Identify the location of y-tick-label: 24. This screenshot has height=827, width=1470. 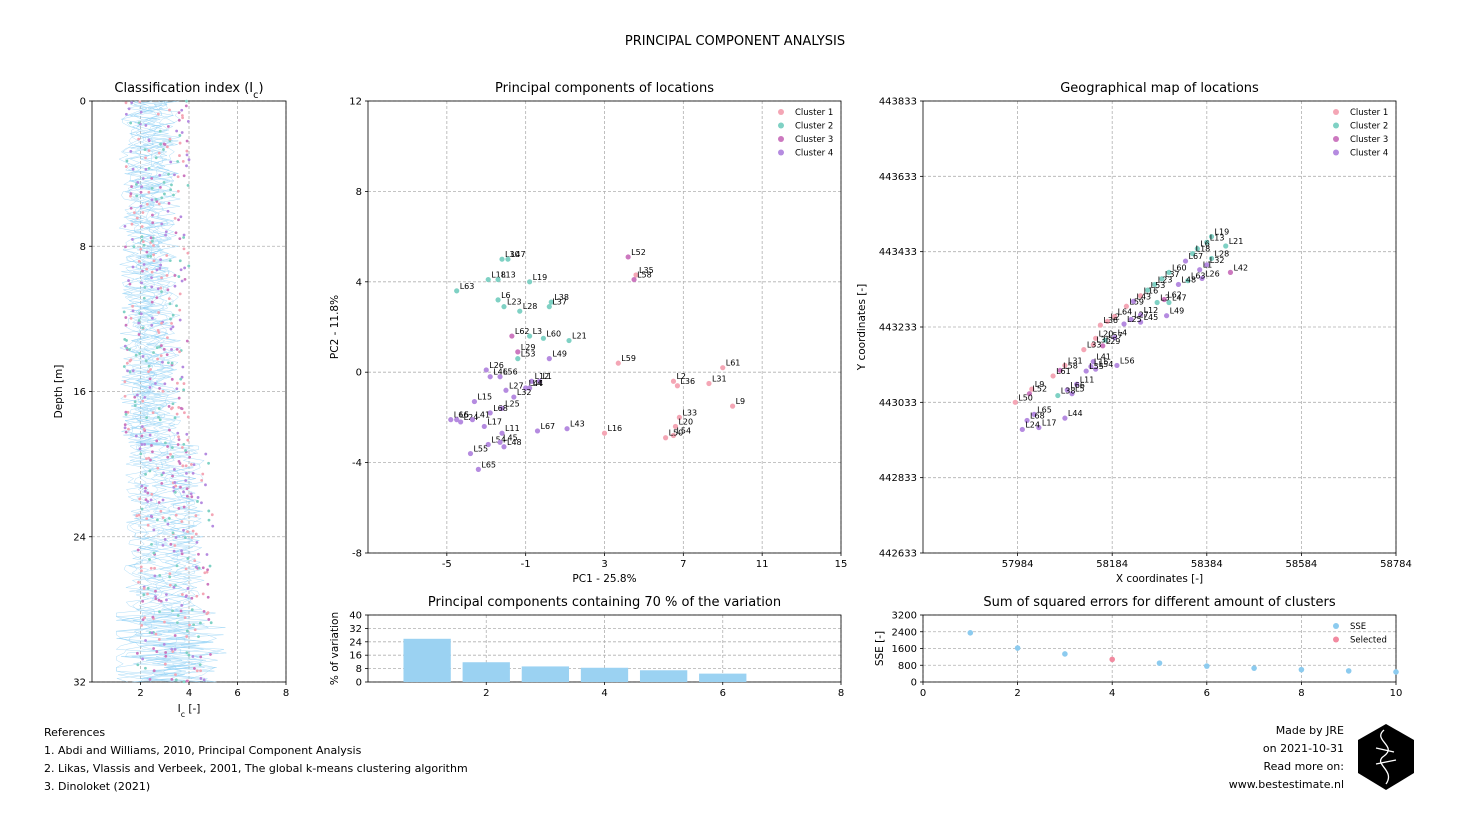
(355, 642).